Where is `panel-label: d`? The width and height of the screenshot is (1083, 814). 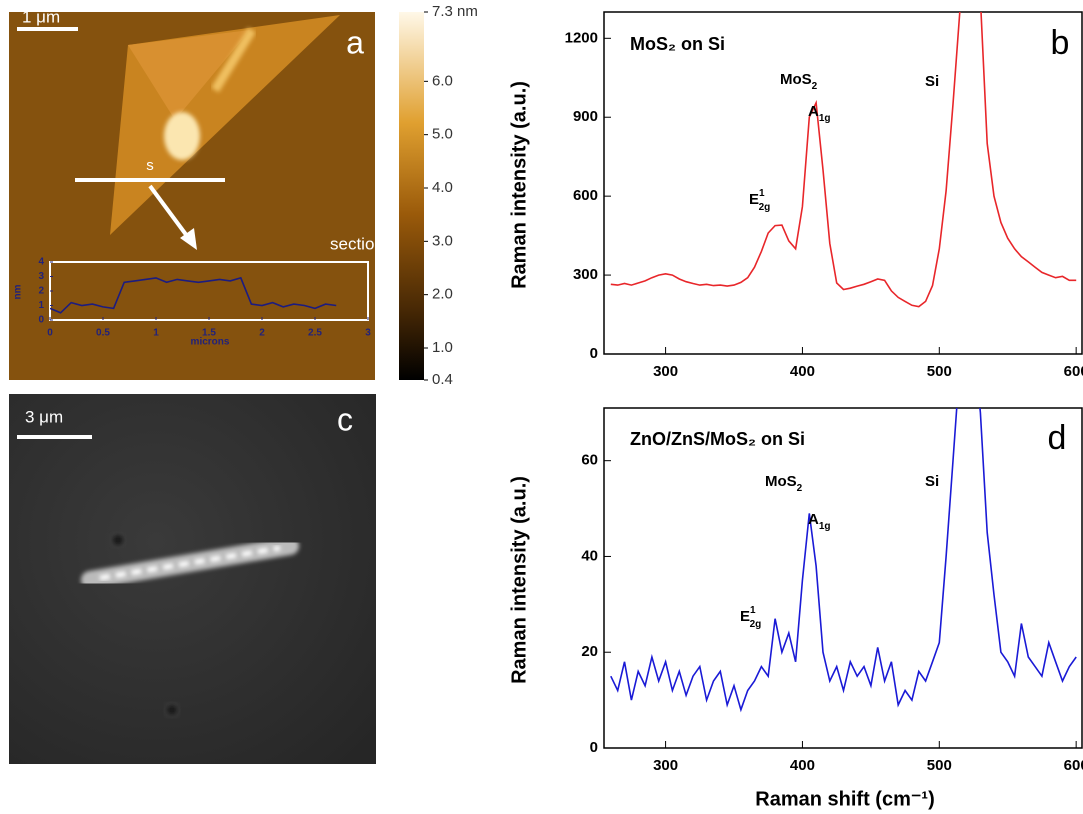 panel-label: d is located at coordinates (1057, 438).